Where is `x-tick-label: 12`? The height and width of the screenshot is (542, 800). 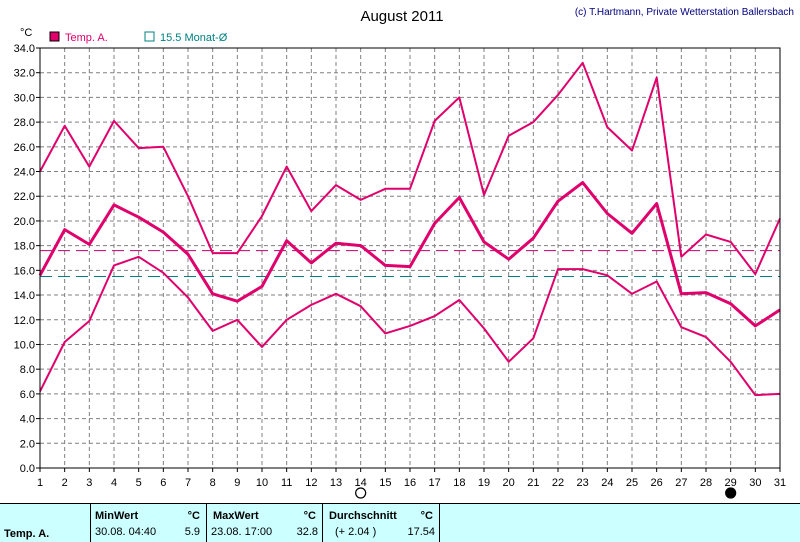
x-tick-label: 12 is located at coordinates (311, 483).